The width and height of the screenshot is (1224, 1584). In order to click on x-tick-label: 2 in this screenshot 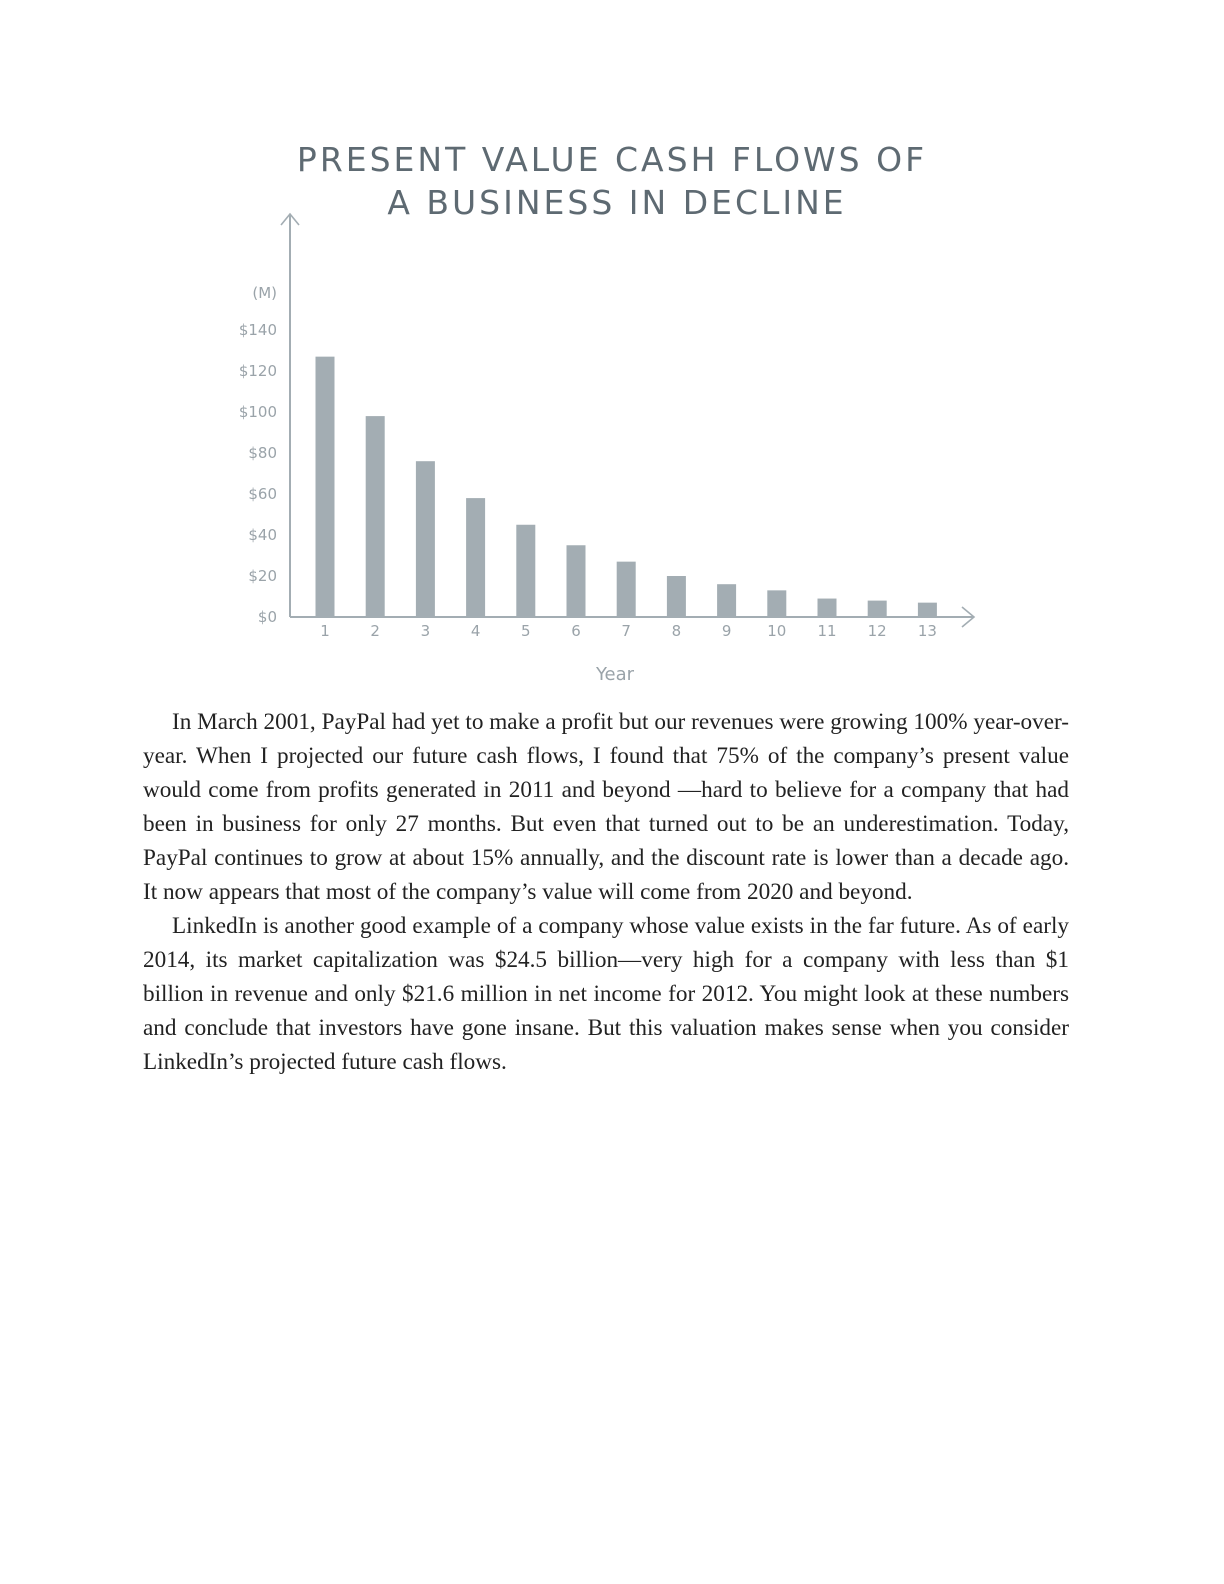, I will do `click(375, 631)`.